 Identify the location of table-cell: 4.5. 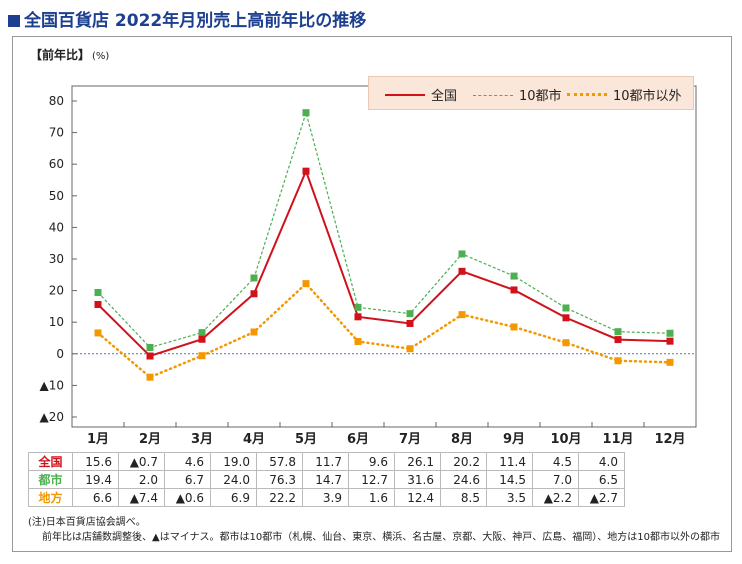
(555, 461).